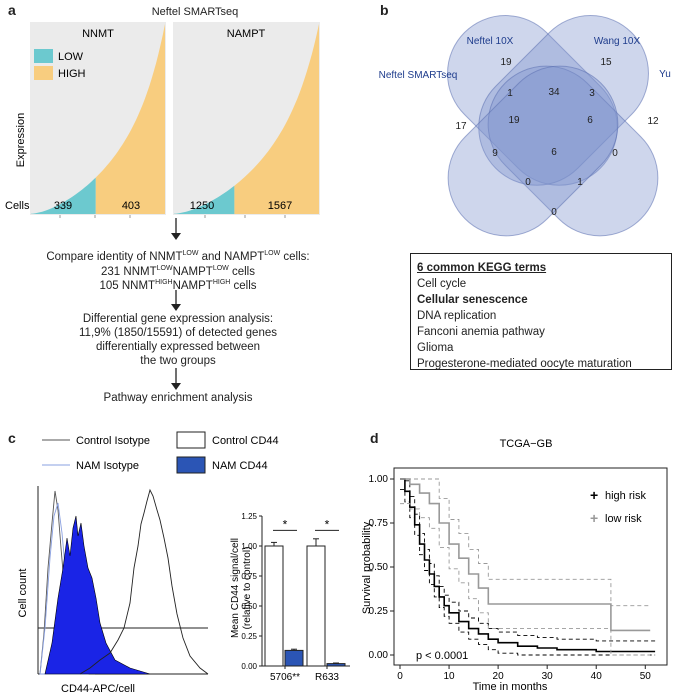 The image size is (677, 692). I want to click on legend-low-risk: low risk, so click(623, 519).